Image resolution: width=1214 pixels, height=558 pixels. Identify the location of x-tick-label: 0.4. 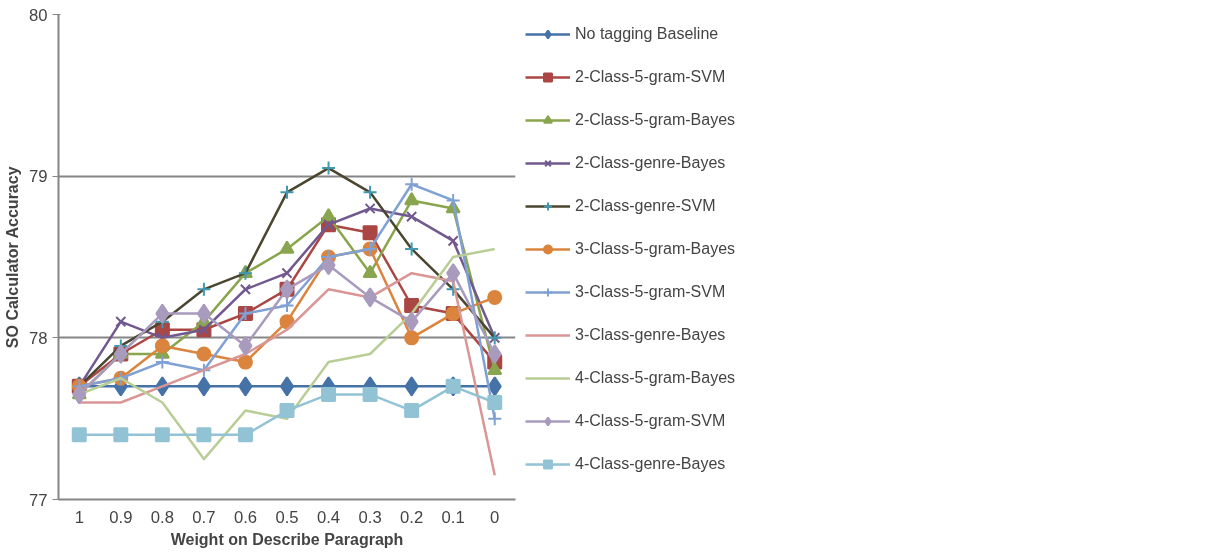
(328, 517).